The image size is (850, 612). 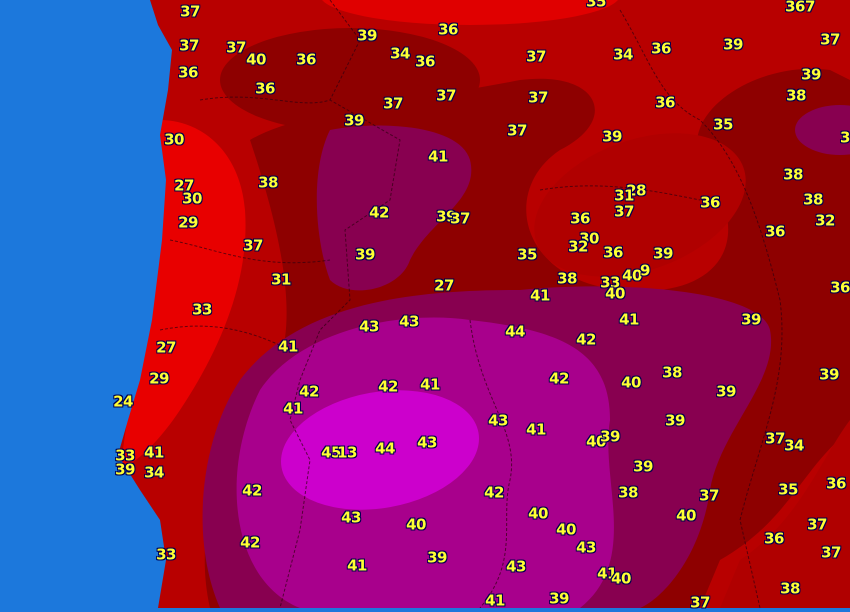 I want to click on zone-red-east, so click(x=640, y=205).